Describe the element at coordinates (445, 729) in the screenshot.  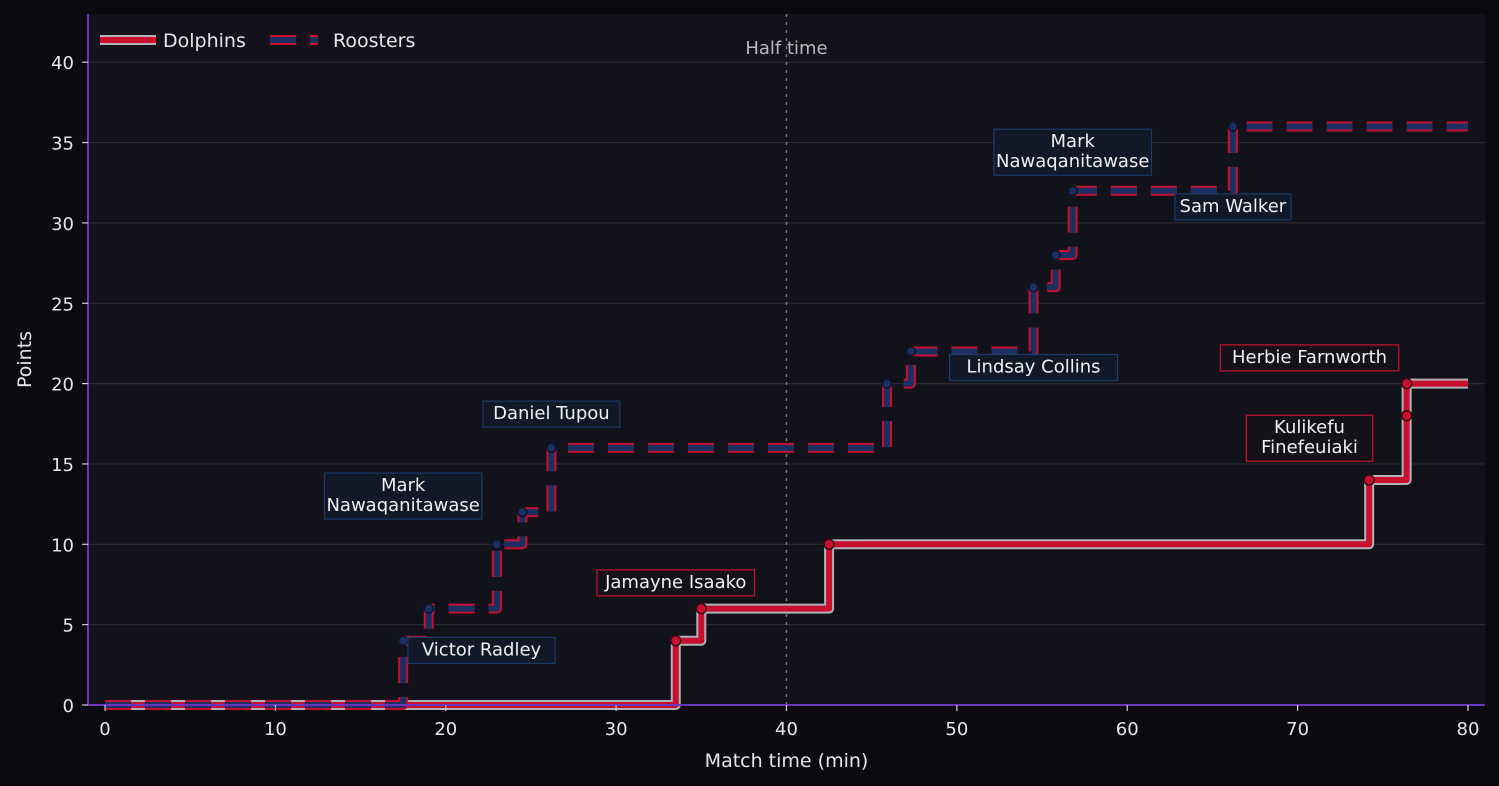
I see `x-tick-label: 20` at that location.